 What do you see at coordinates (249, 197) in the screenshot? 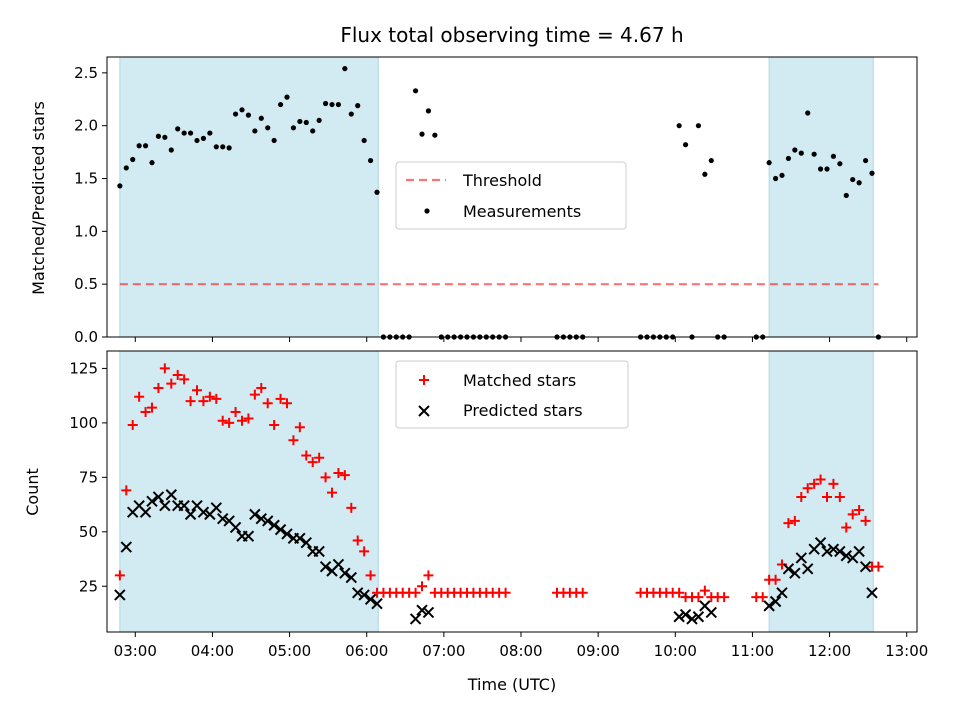
I see `top-shaded-interval` at bounding box center [249, 197].